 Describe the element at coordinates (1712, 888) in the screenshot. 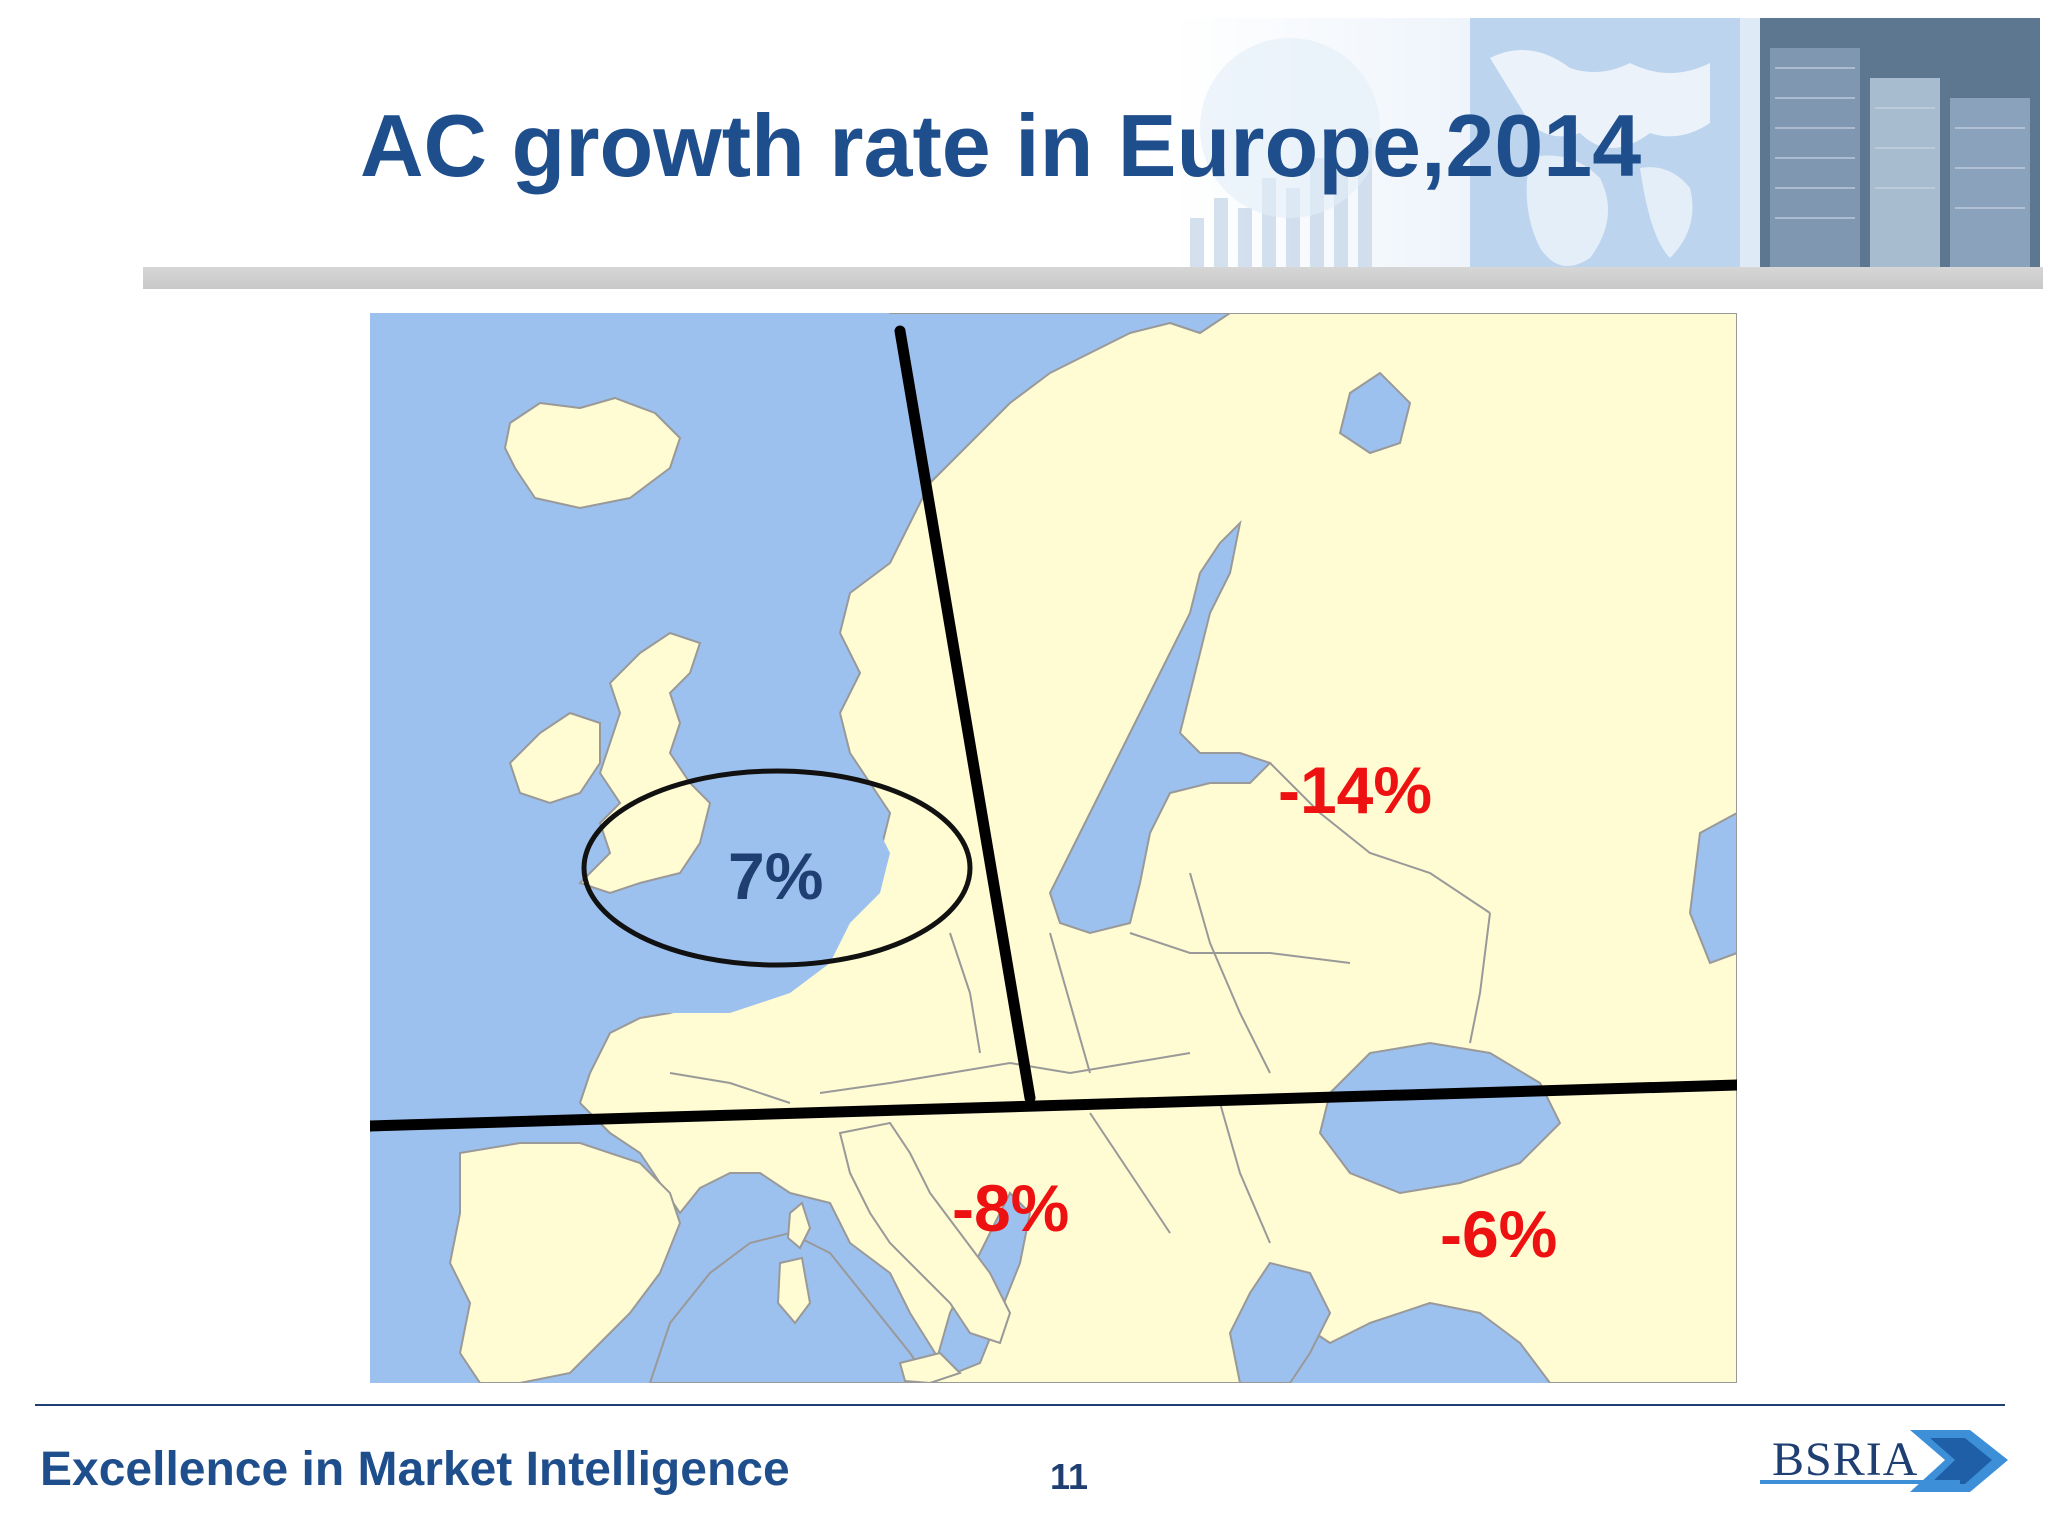

I see `caspian-sea` at that location.